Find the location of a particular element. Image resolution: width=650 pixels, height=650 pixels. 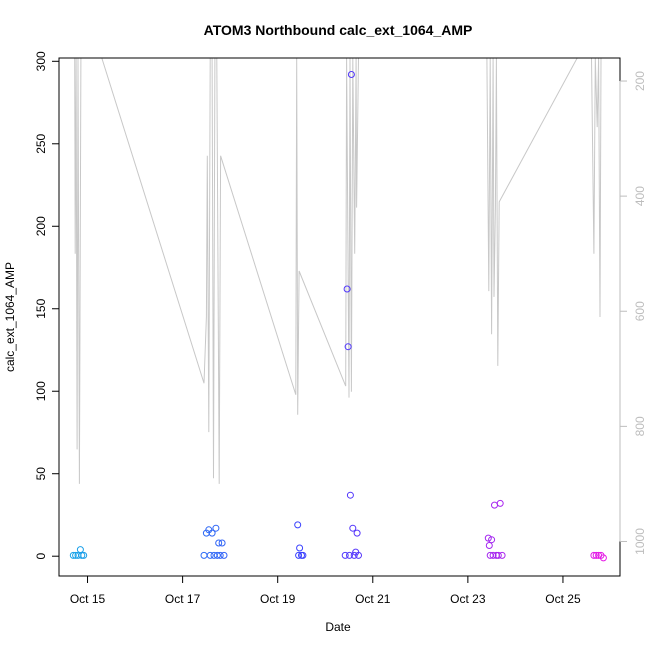

y-tick-label: 300 is located at coordinates (41, 61).